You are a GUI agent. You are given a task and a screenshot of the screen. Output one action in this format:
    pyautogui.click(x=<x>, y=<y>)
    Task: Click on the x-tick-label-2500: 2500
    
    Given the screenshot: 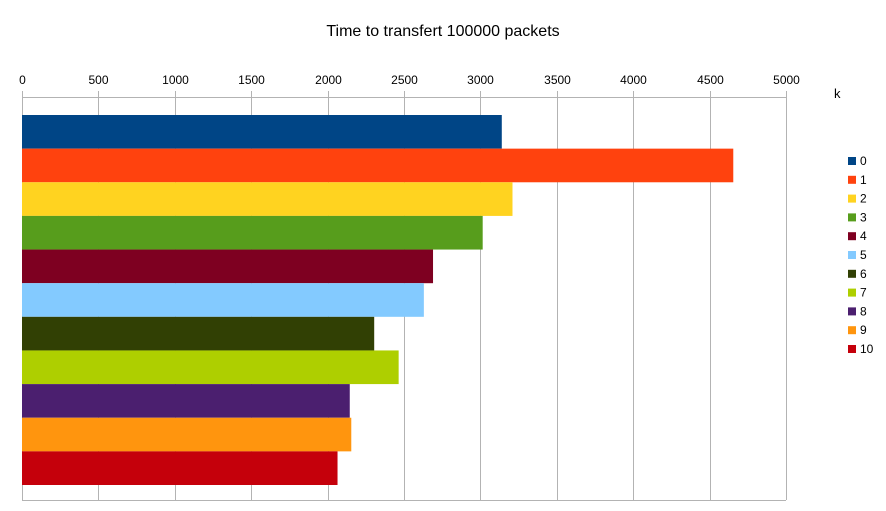 What is the action you would take?
    pyautogui.click(x=404, y=80)
    